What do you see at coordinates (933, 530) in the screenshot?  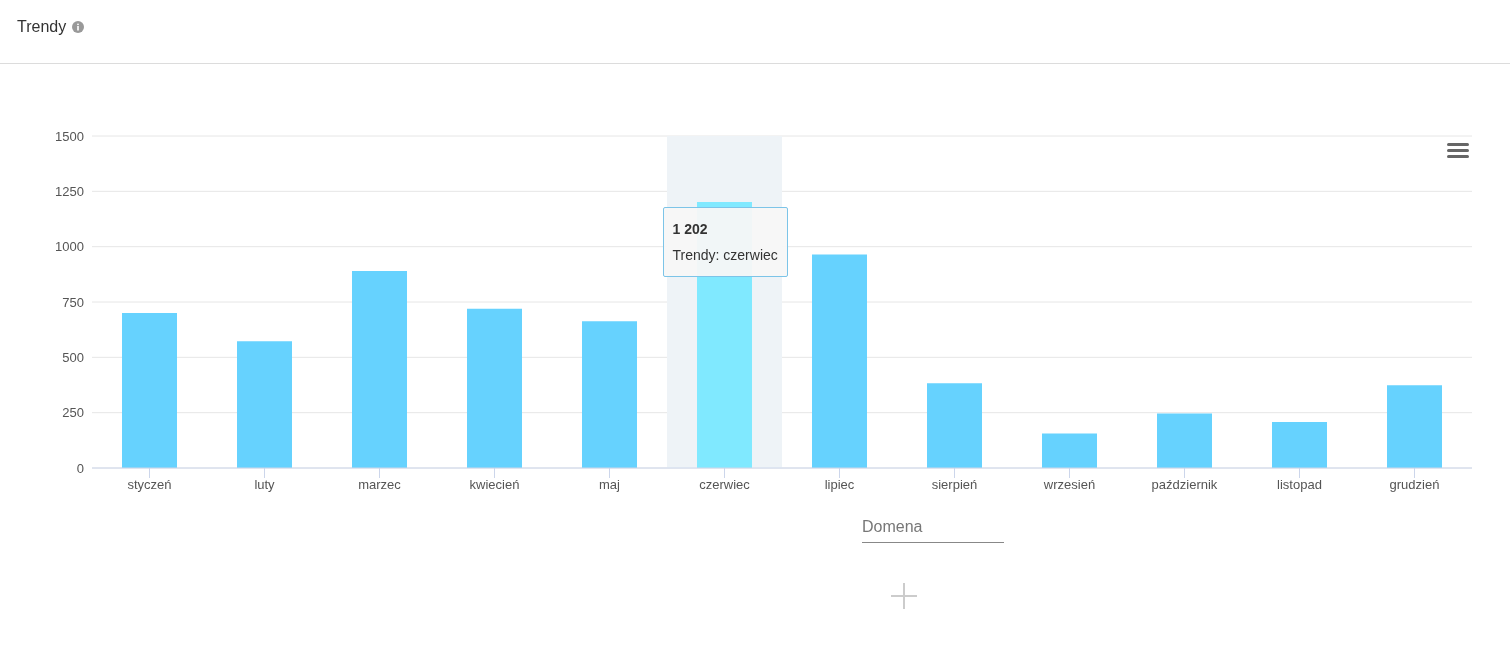 I see `text-field: Domena` at bounding box center [933, 530].